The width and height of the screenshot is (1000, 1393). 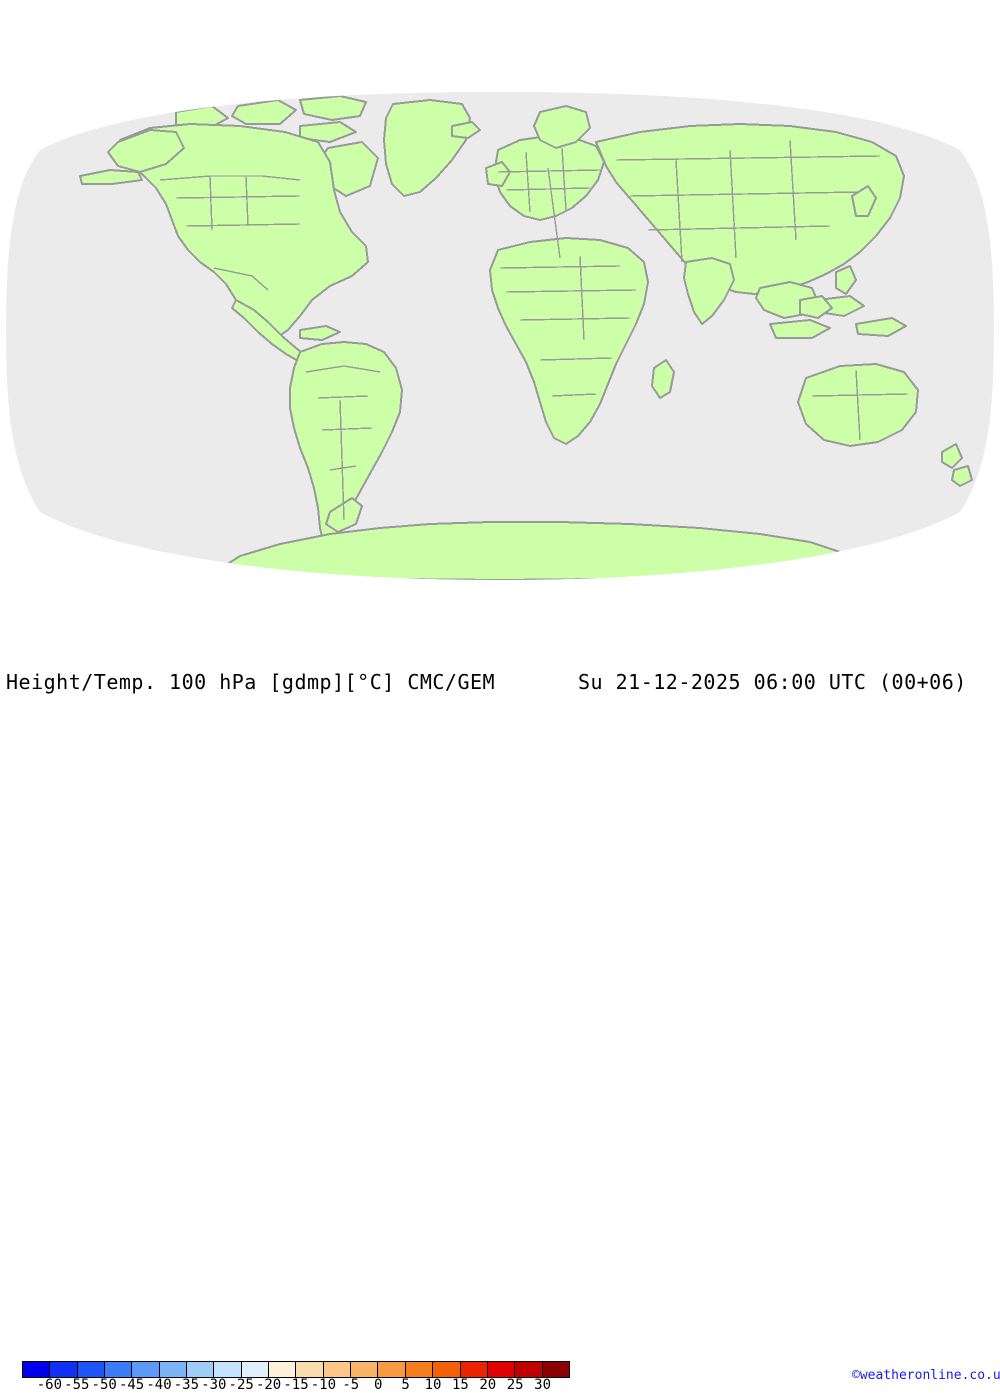 I want to click on landmass-asia, so click(x=750, y=209).